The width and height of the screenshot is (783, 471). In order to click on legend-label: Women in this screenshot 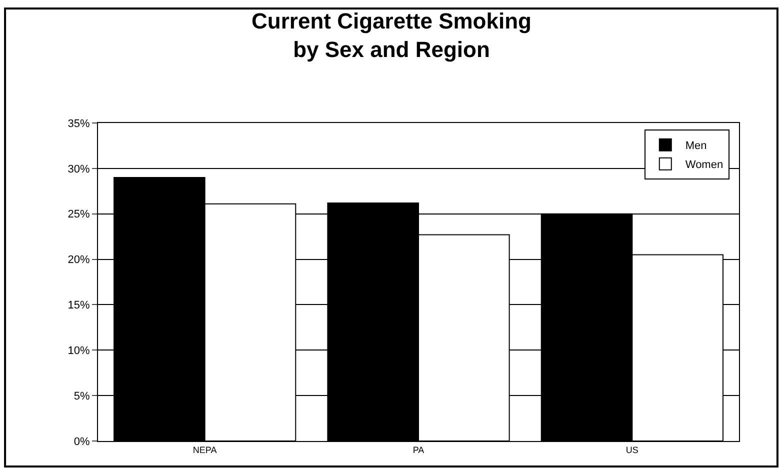, I will do `click(704, 165)`.